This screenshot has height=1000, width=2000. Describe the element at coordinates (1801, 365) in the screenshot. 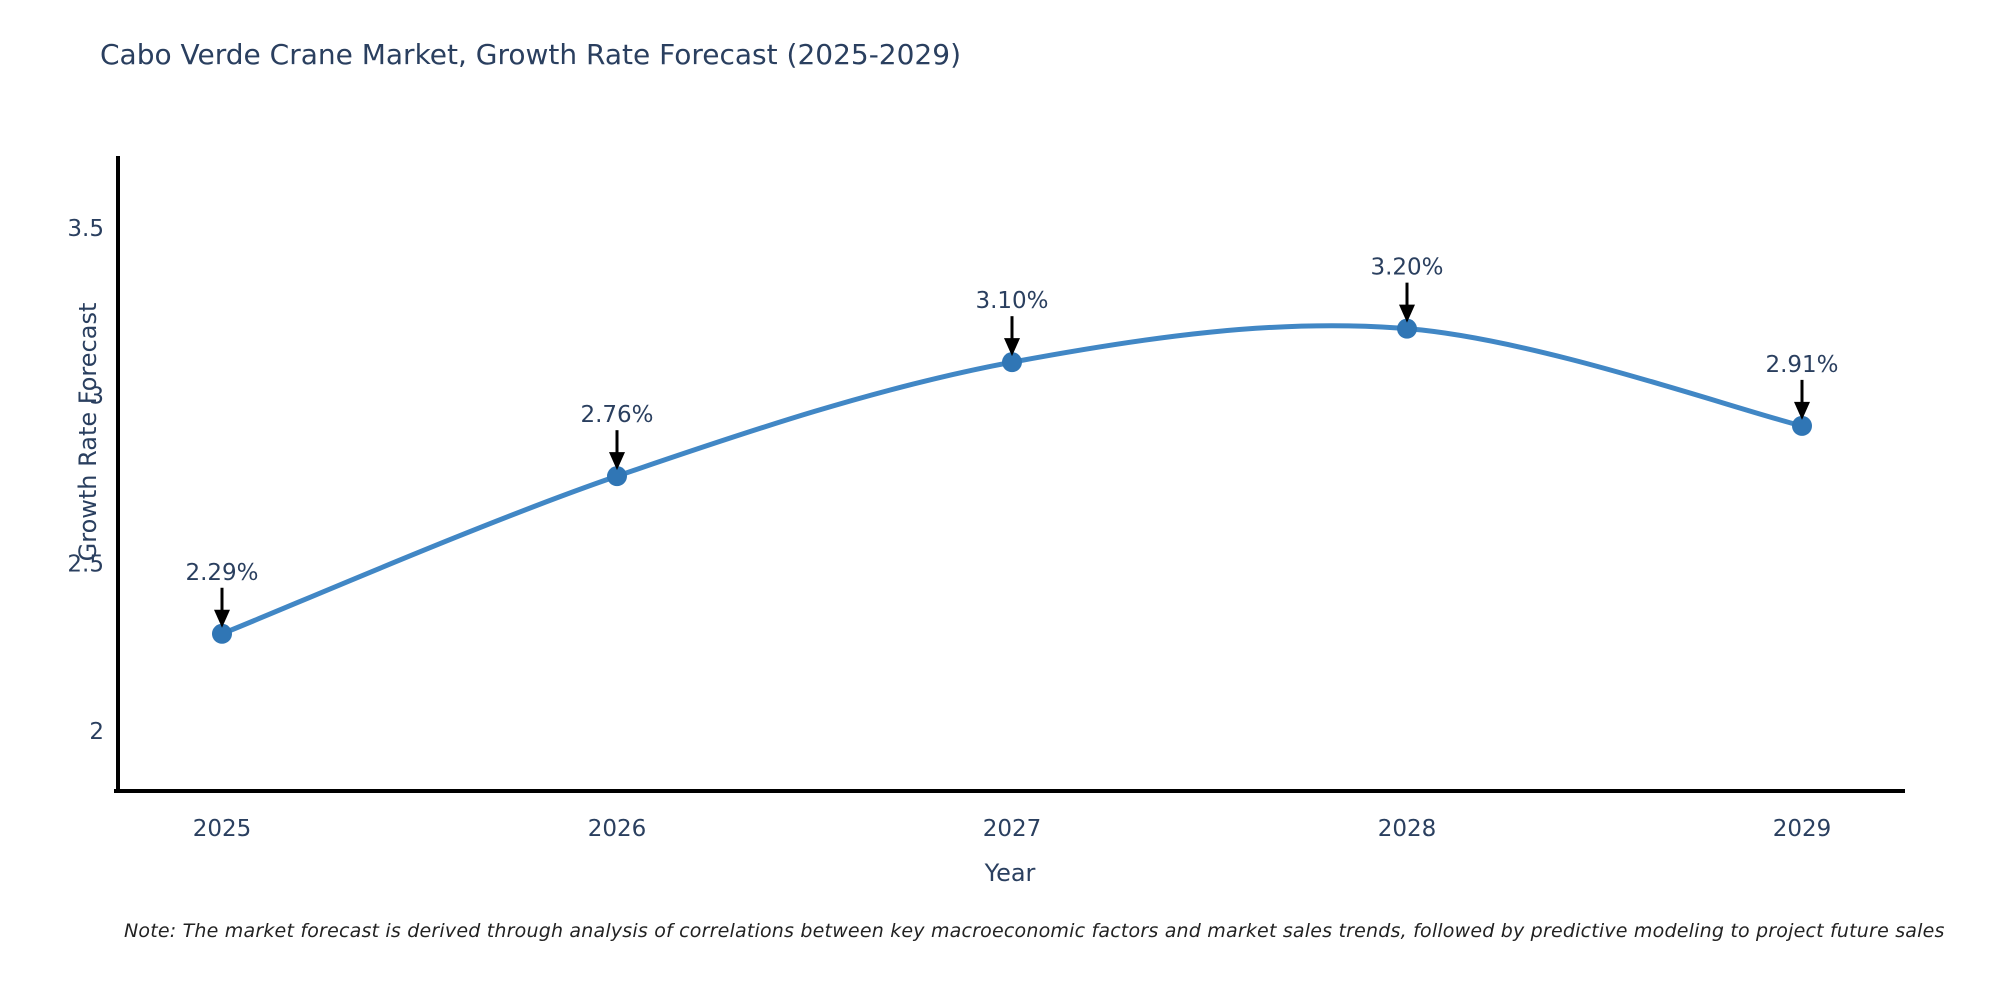

I see `point-value-label: 2.91%` at that location.